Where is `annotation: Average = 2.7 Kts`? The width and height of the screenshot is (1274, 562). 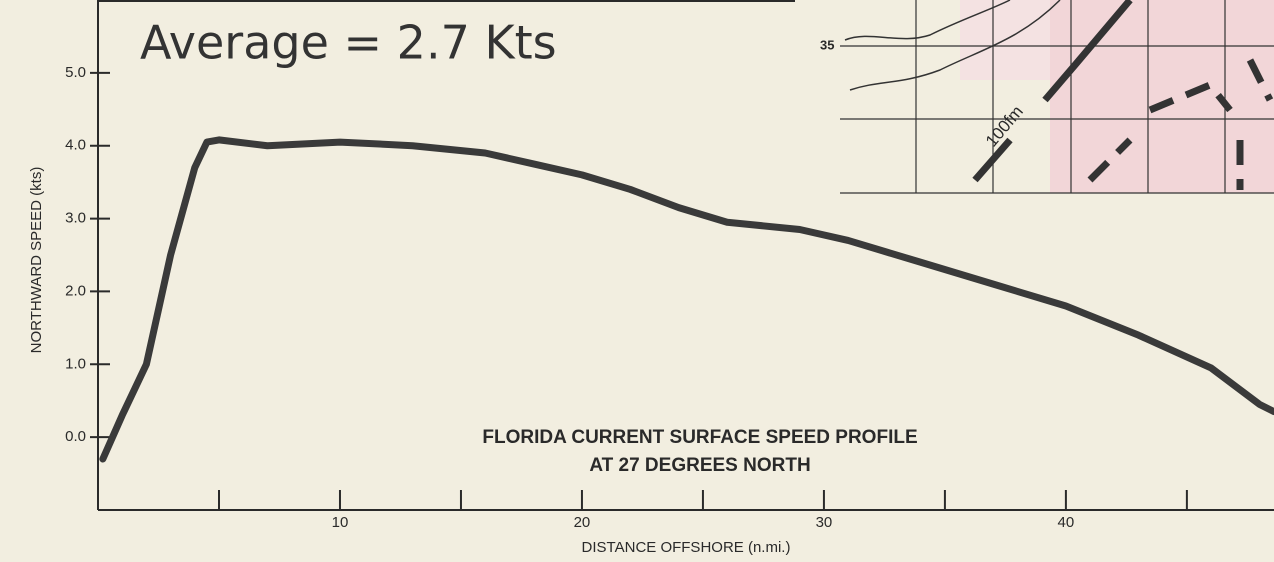
annotation: Average = 2.7 Kts is located at coordinates (348, 43).